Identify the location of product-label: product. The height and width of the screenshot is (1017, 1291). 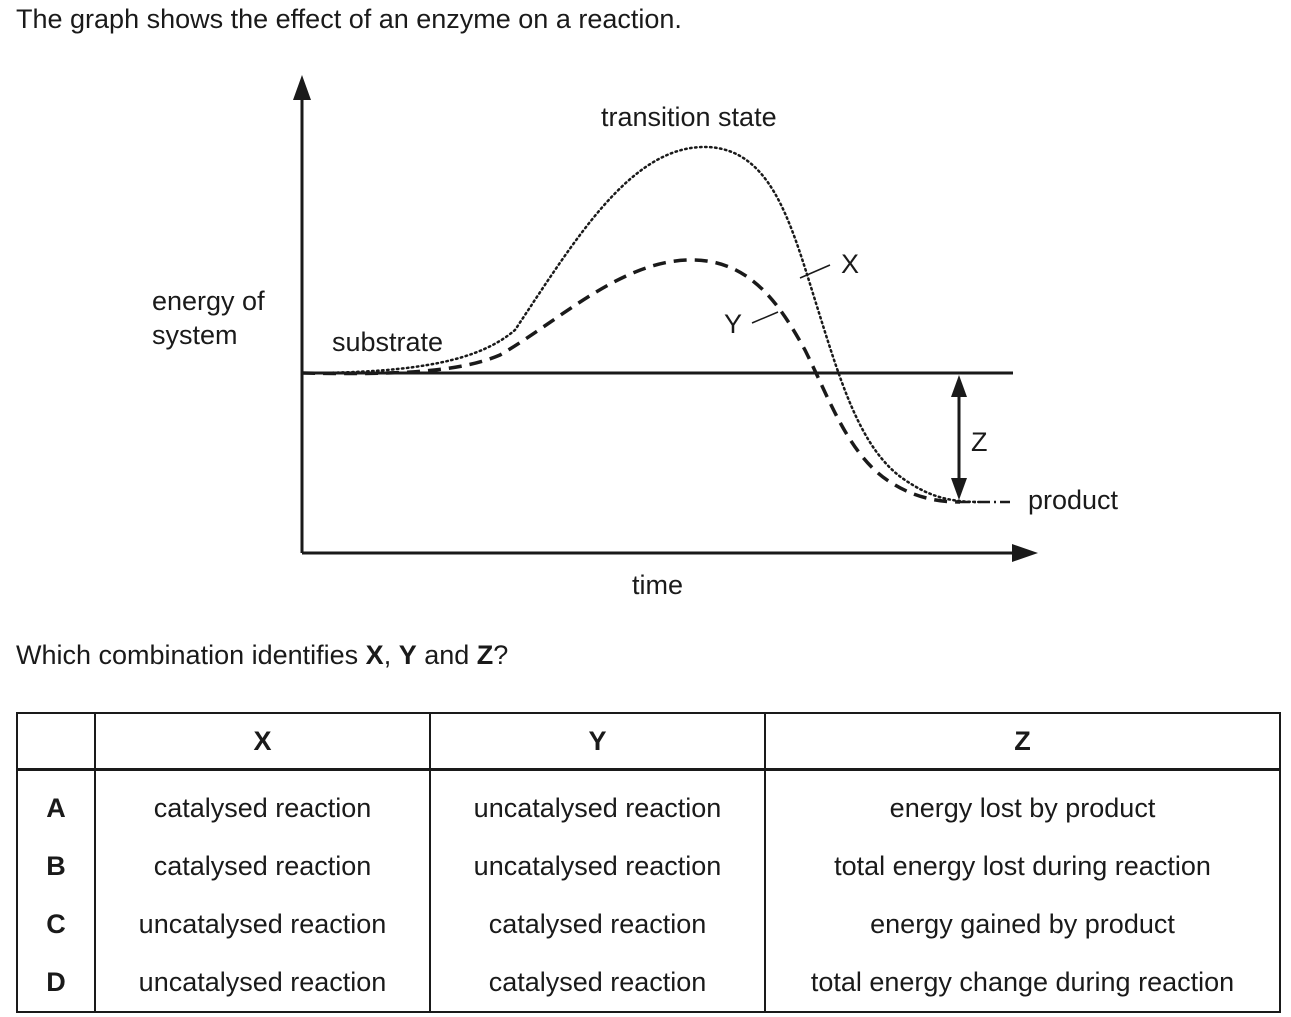
(1073, 500).